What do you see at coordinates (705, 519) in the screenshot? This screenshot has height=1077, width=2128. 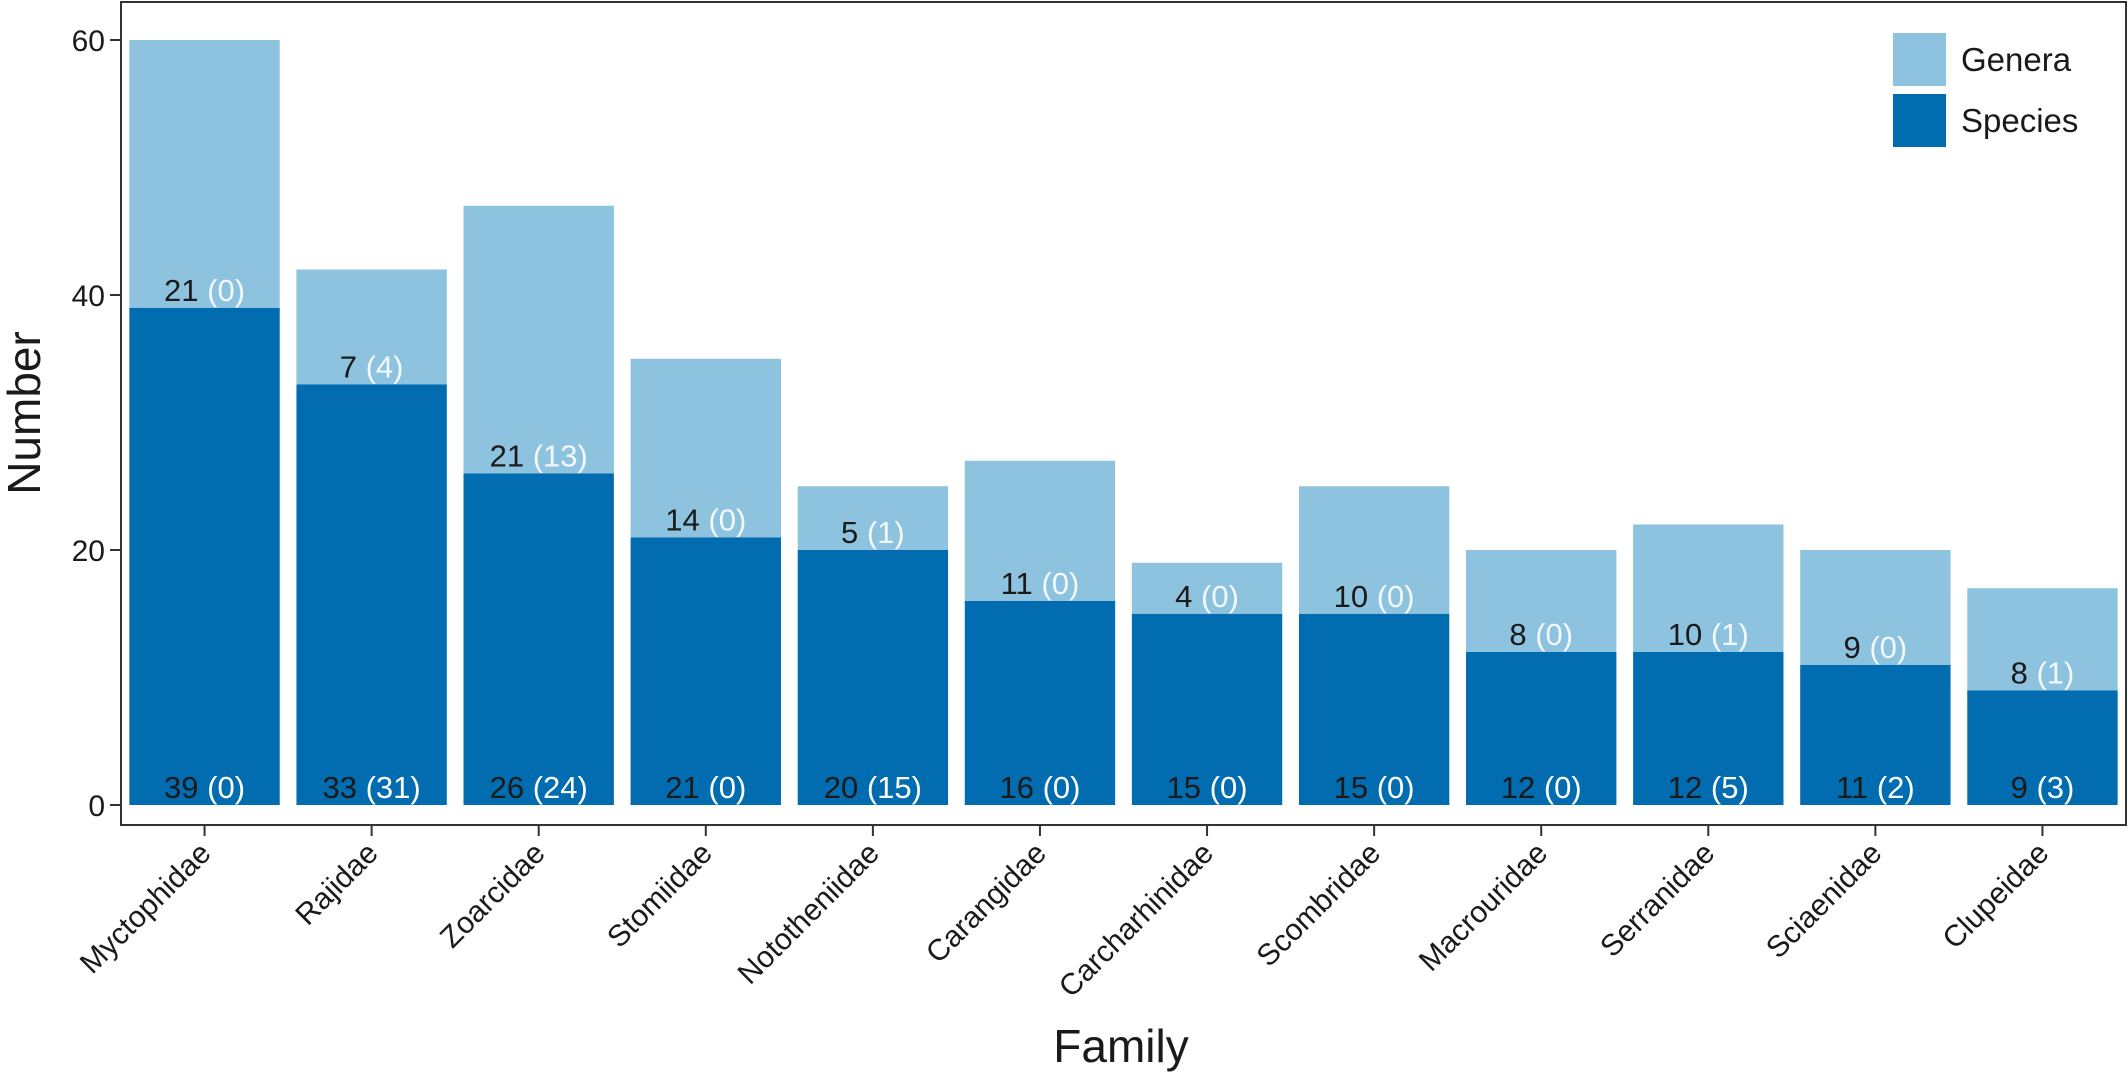 I see `genera-data-label: 14 (0)` at bounding box center [705, 519].